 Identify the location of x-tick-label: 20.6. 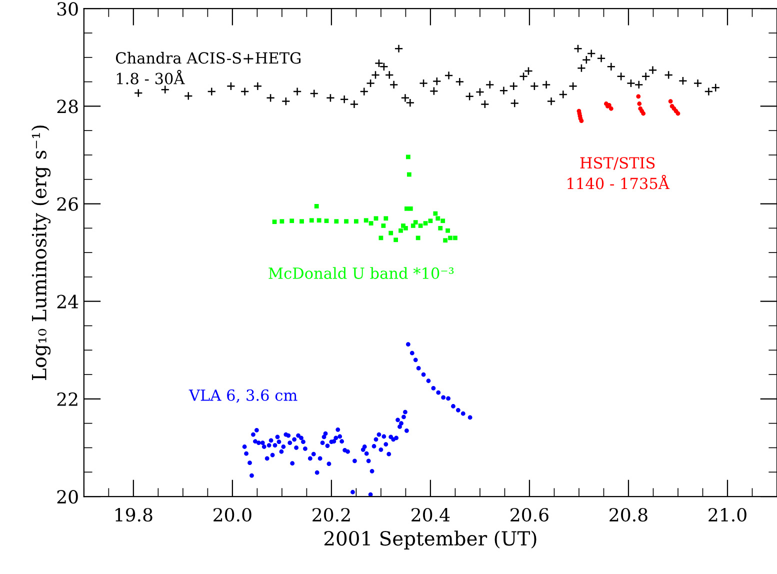
(529, 515).